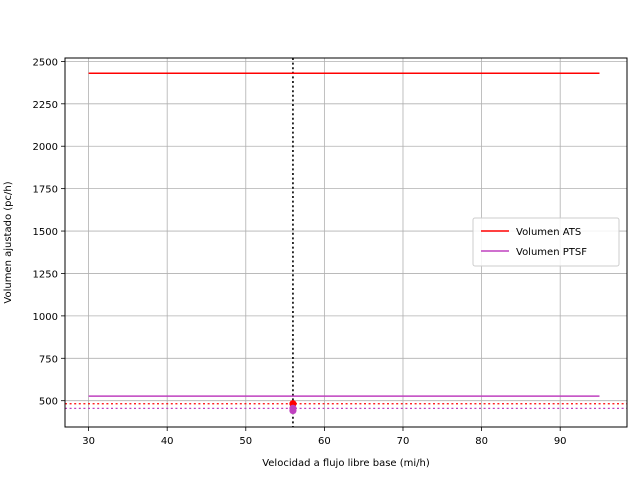 The image size is (640, 480). I want to click on x-ticks: 30 40 50 60 70 80 90, so click(324, 437).